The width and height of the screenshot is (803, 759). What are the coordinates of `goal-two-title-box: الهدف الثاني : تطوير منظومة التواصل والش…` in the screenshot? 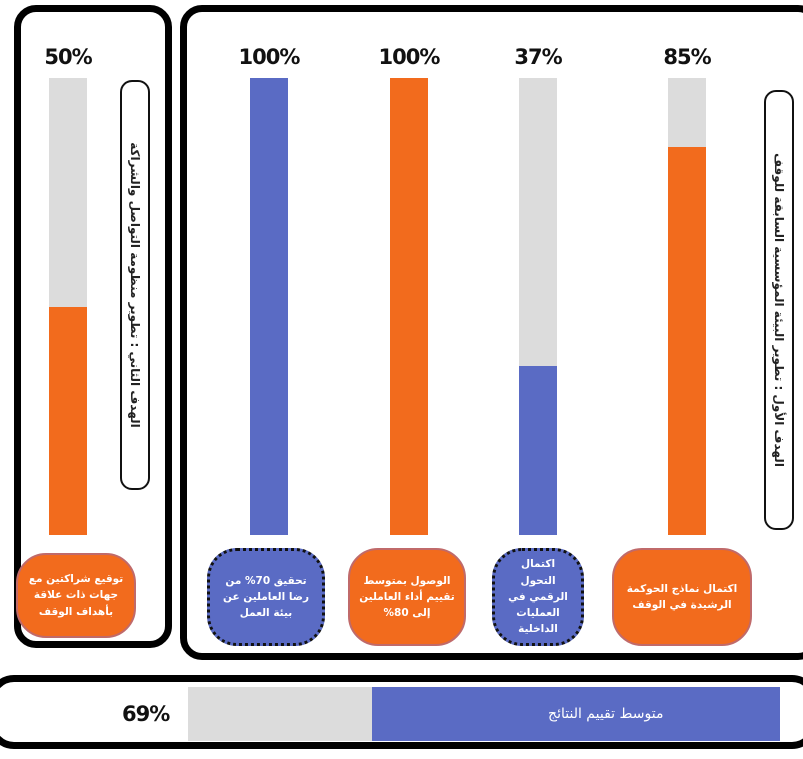 It's located at (135, 285).